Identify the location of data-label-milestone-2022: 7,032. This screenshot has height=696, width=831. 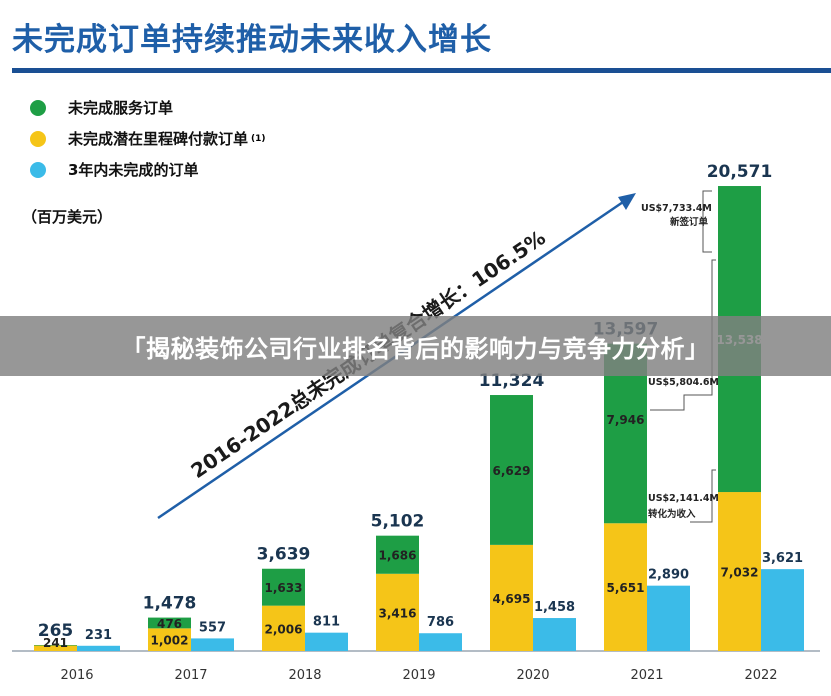
(740, 573).